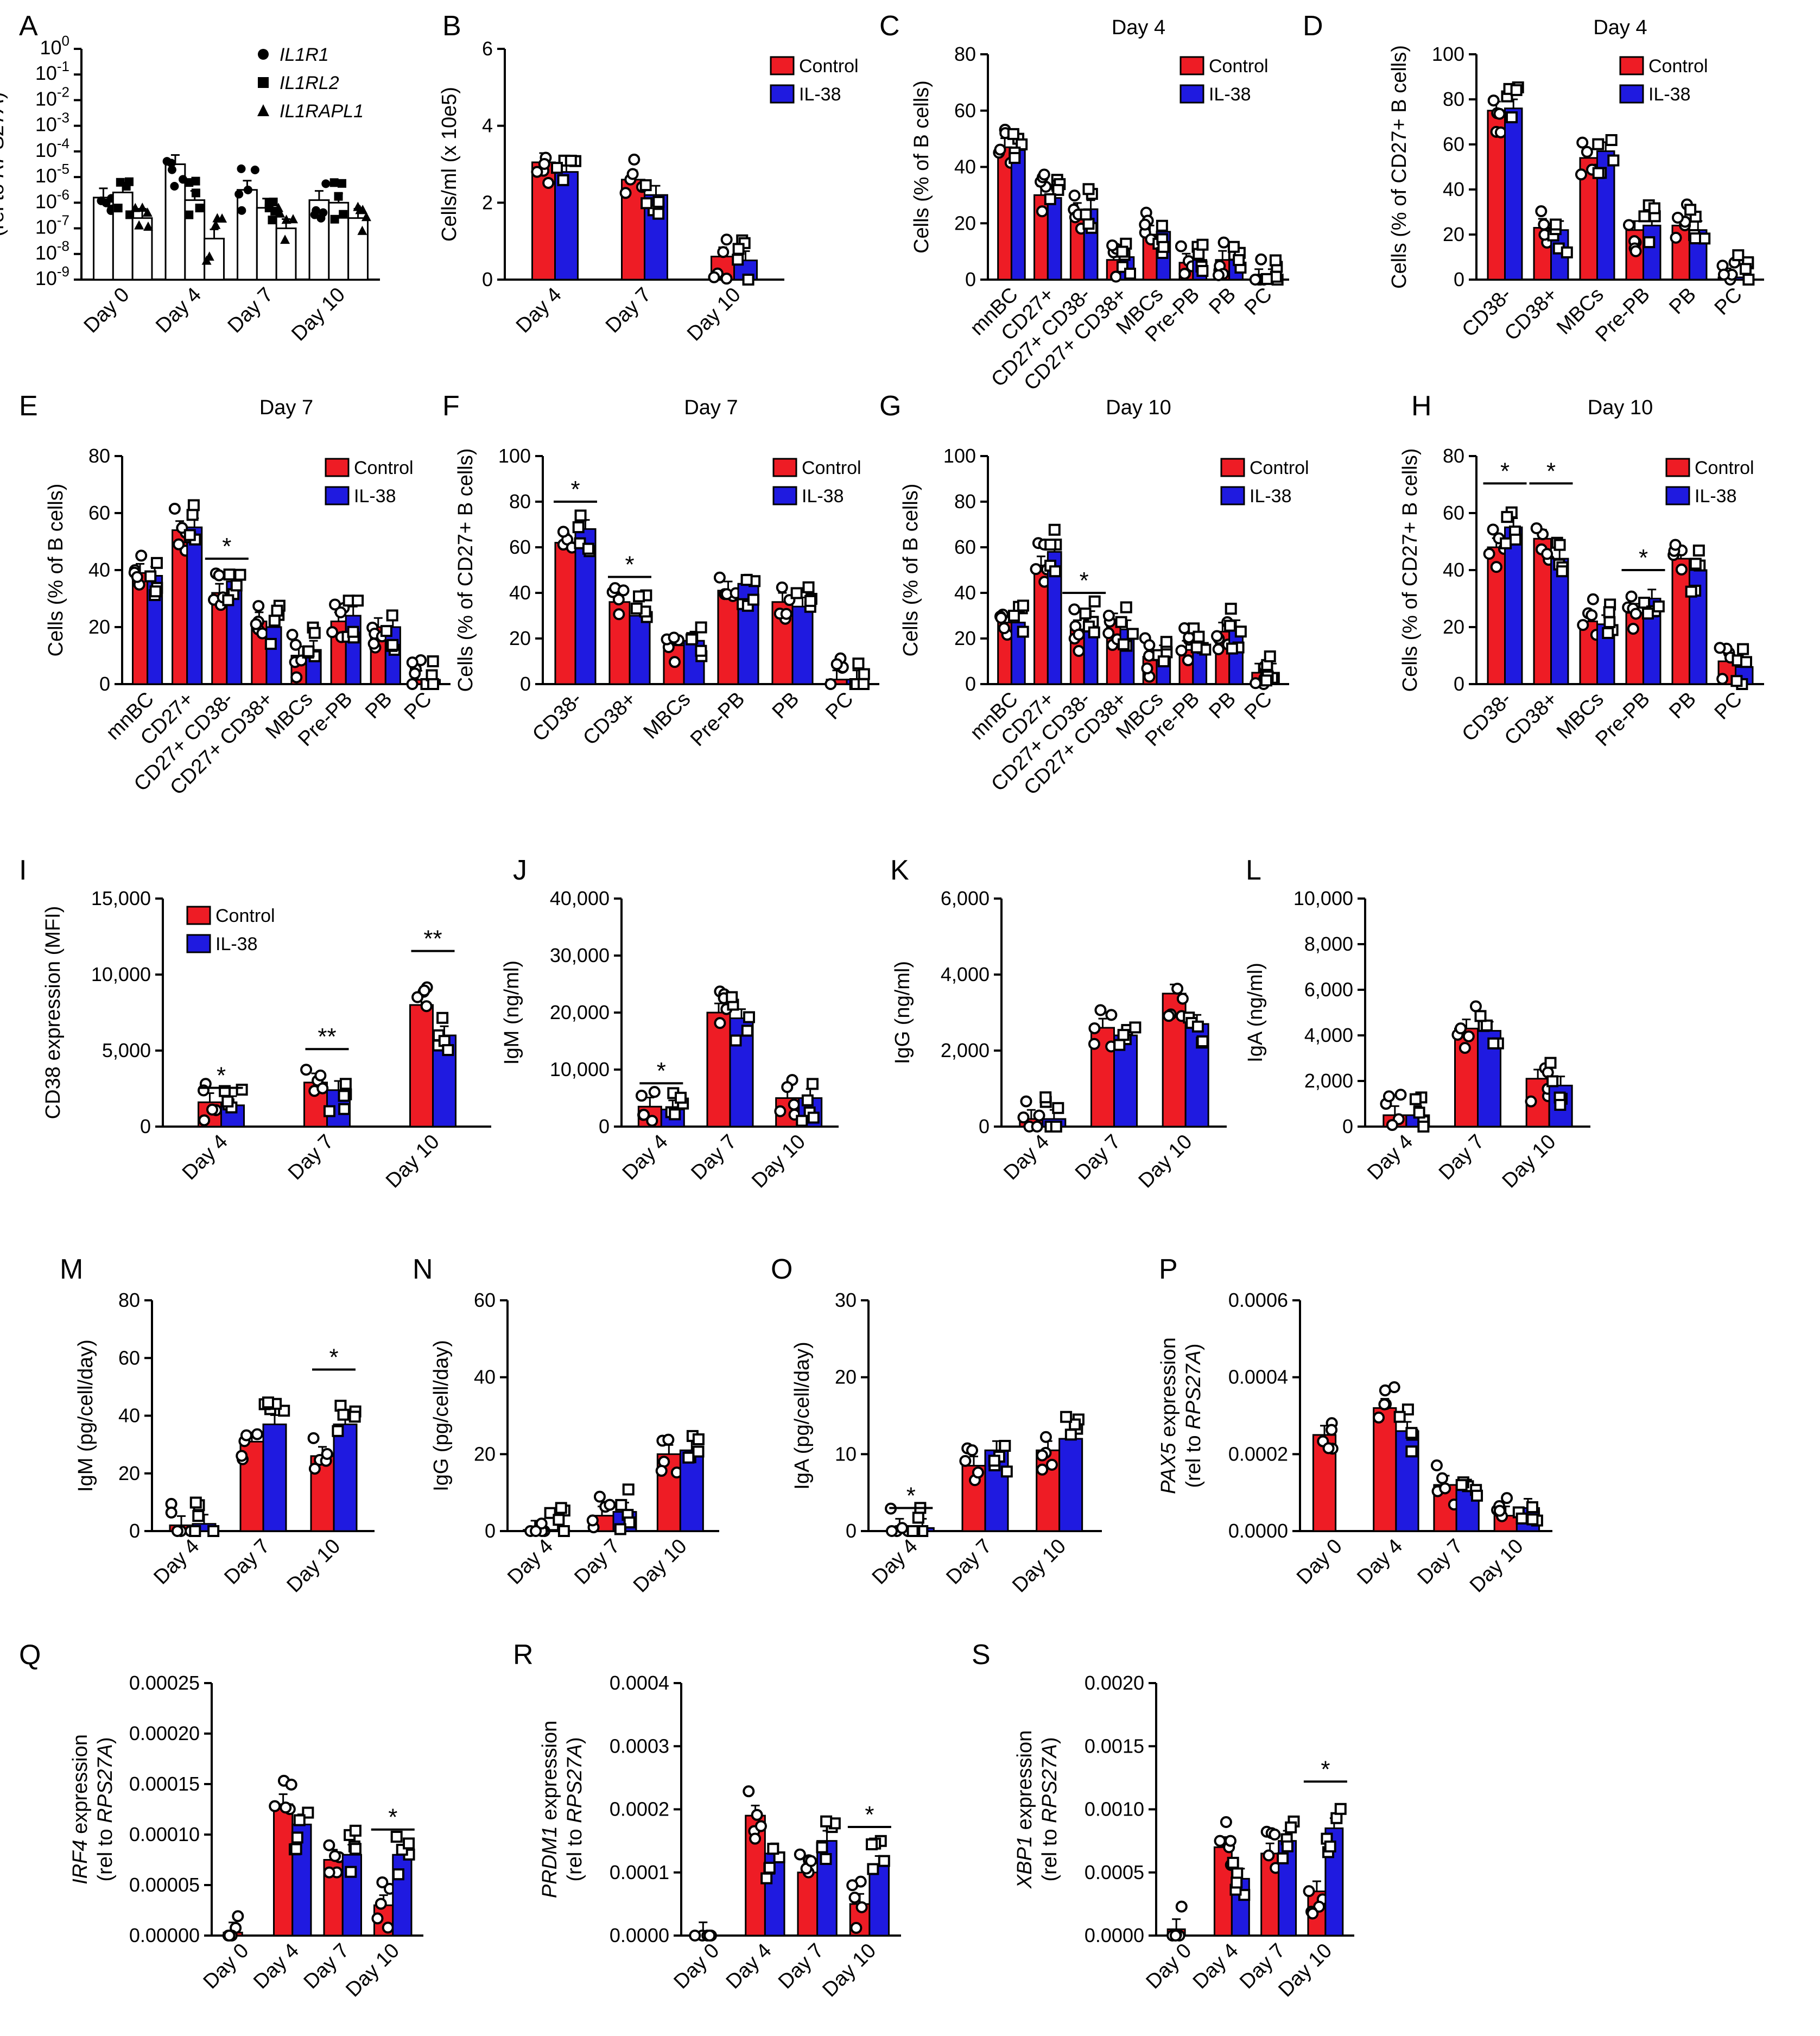 Image resolution: width=1820 pixels, height=2036 pixels. What do you see at coordinates (851, 1531) in the screenshot?
I see `y-tick-label-O: 0` at bounding box center [851, 1531].